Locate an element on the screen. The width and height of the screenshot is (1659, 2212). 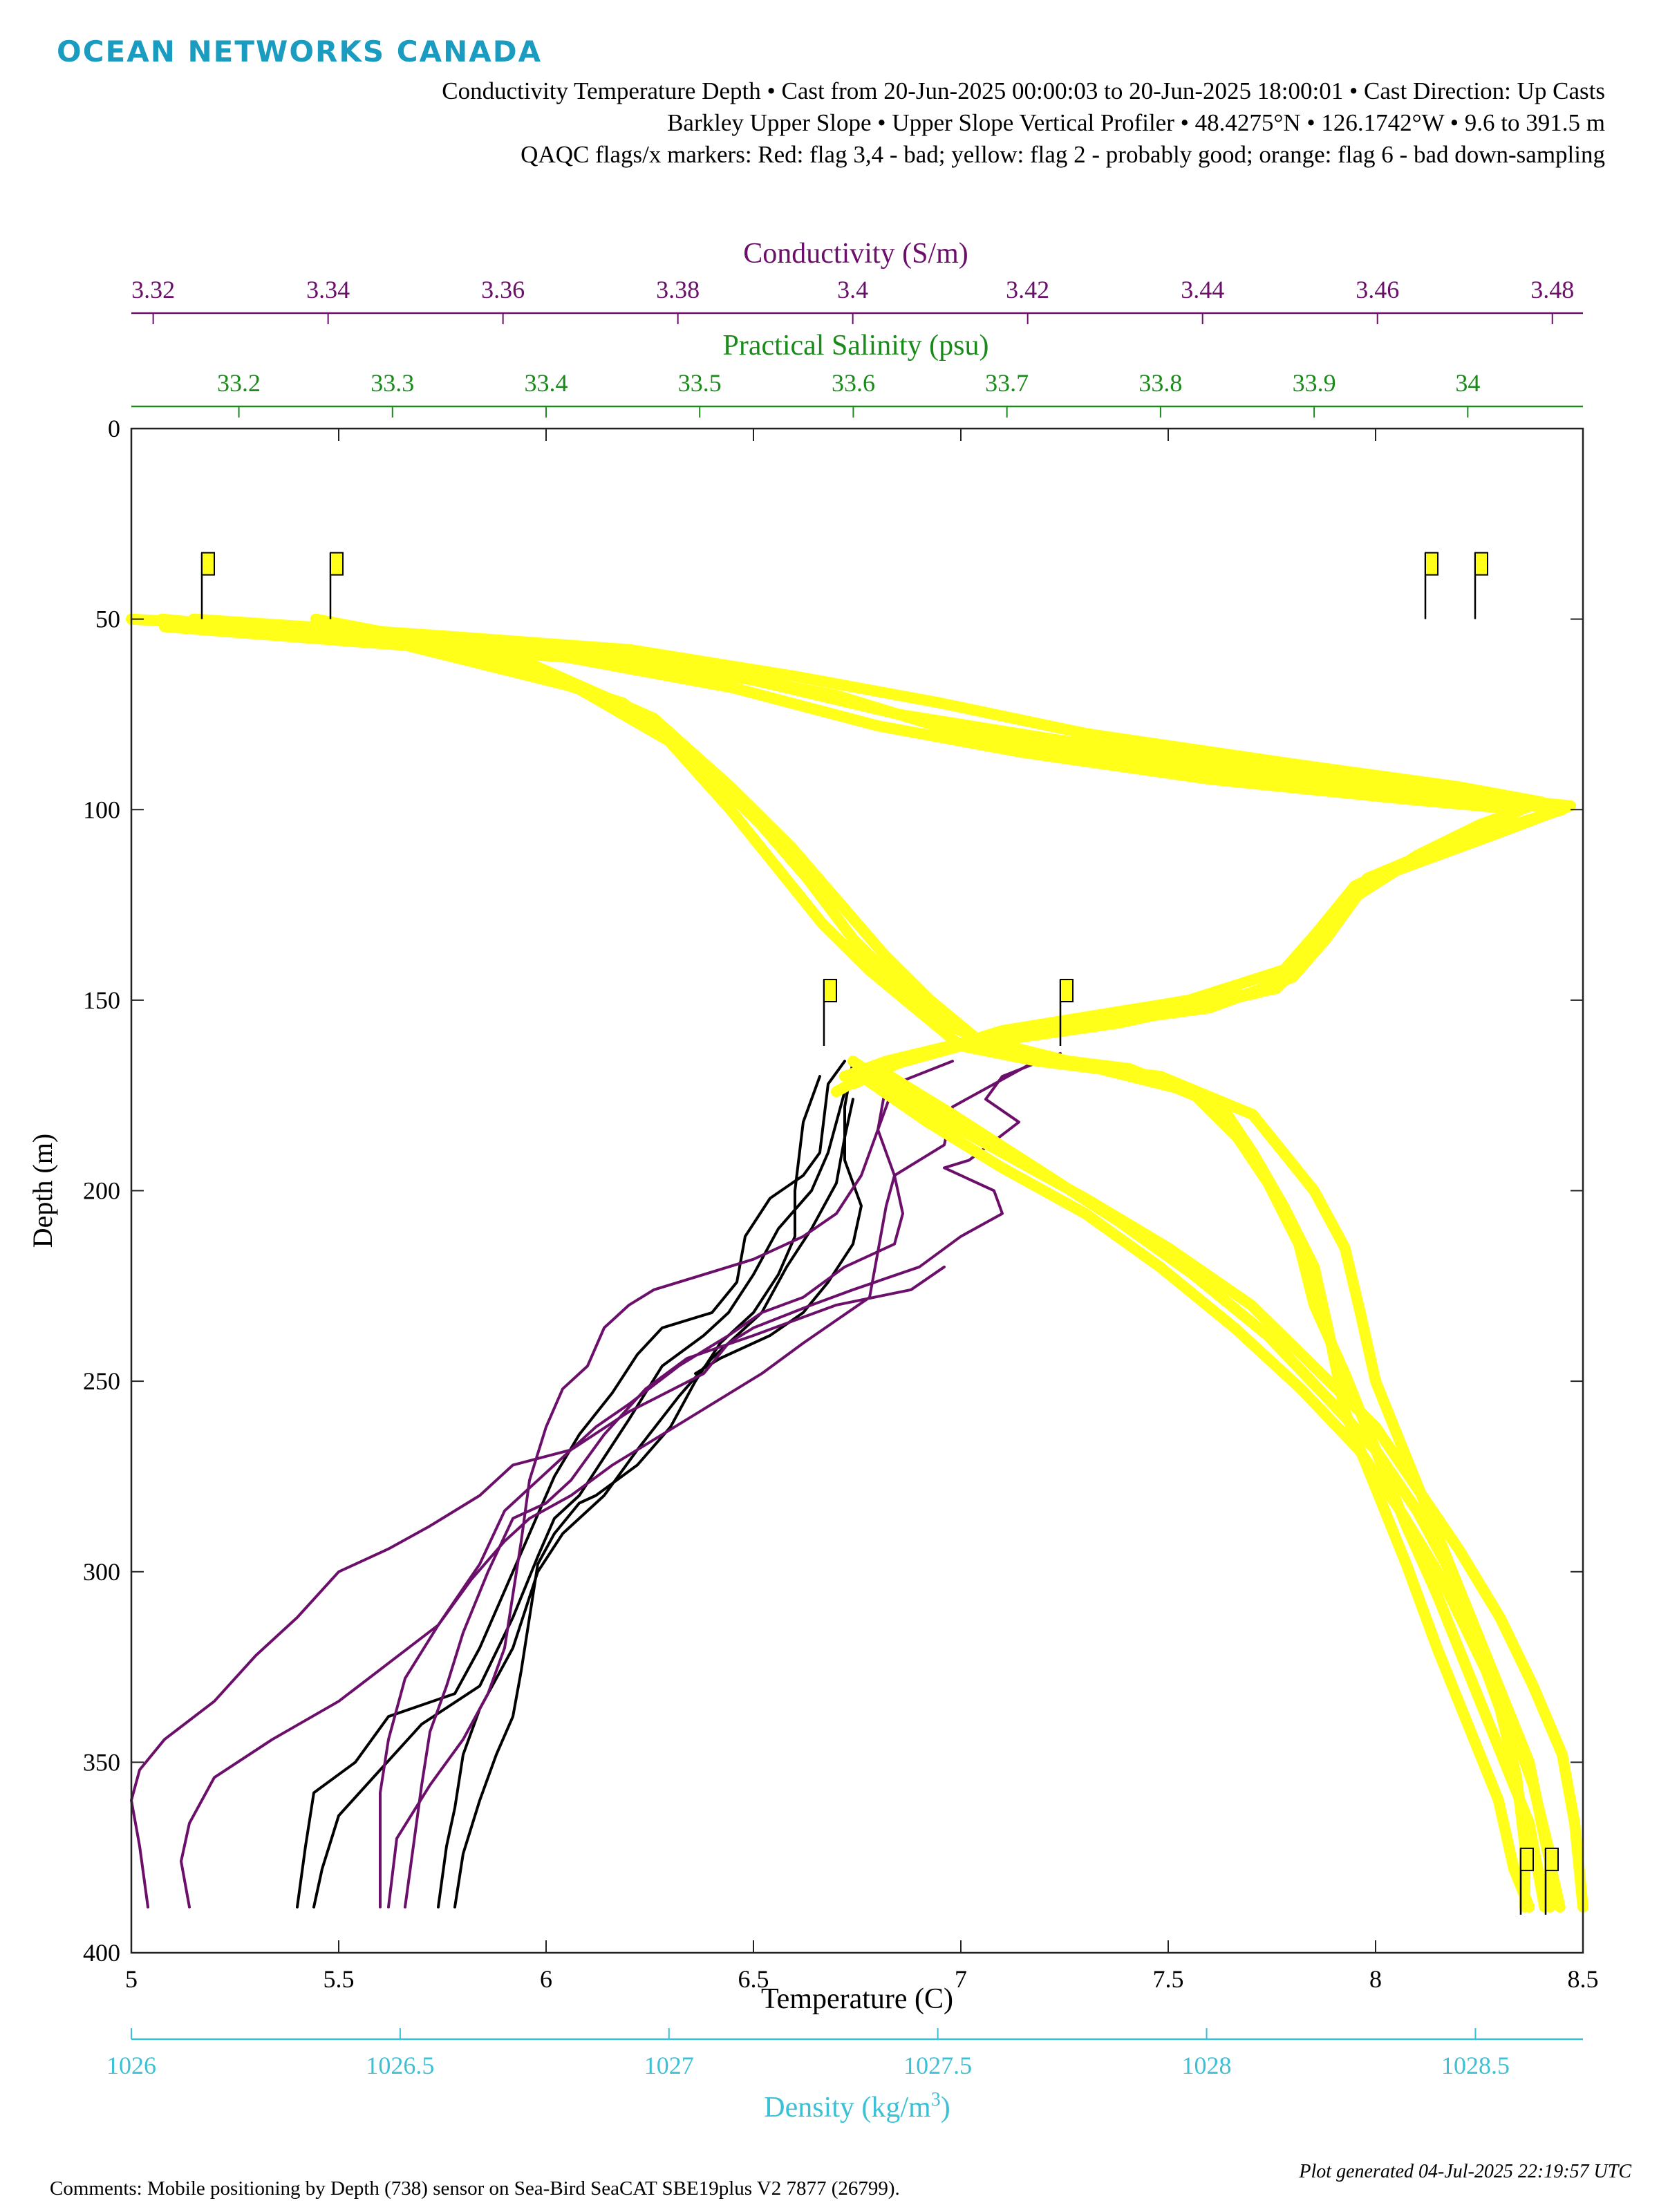
conductivity-tick-label: 3.48 is located at coordinates (1552, 289).